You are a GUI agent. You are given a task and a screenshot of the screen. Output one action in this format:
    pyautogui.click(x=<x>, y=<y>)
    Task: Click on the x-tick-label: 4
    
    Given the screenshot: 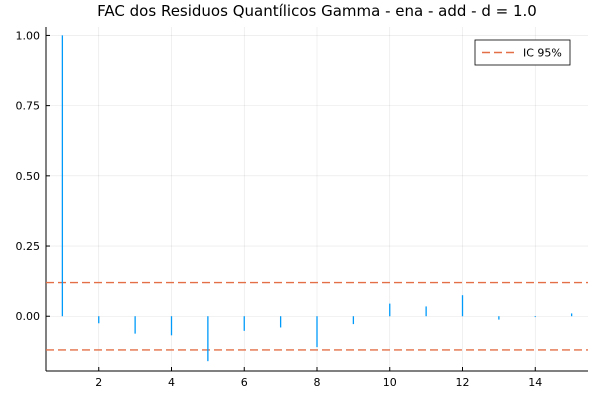 What is the action you would take?
    pyautogui.click(x=171, y=382)
    